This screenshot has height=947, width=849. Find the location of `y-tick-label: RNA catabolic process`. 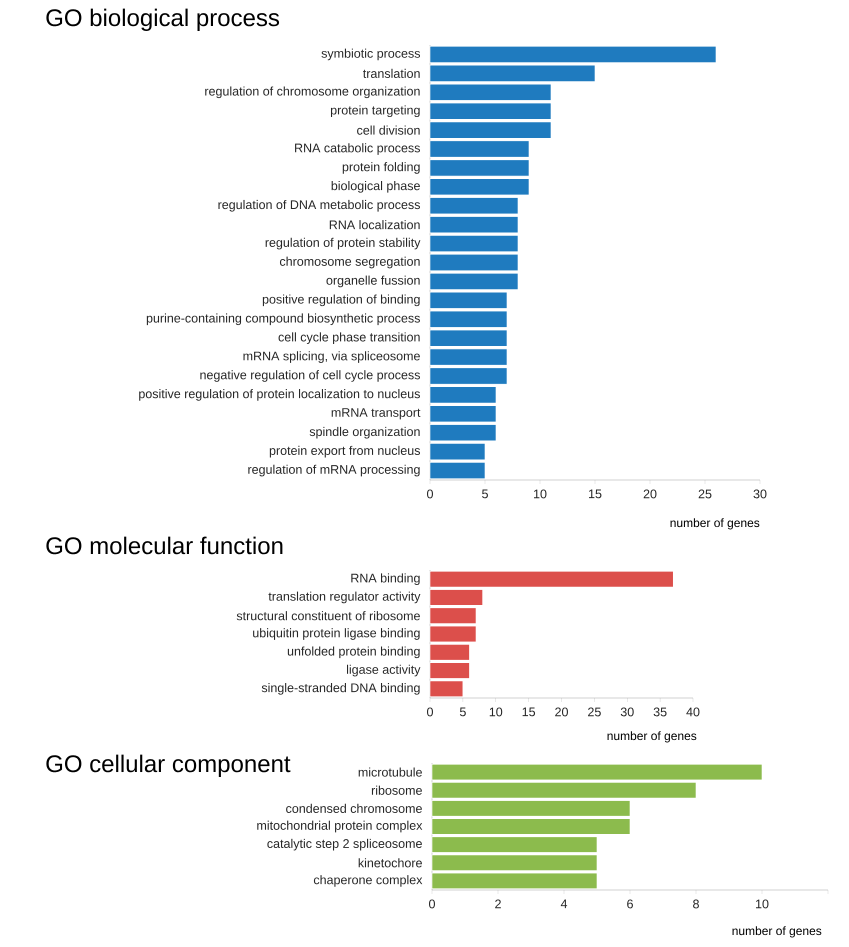

y-tick-label: RNA catabolic process is located at coordinates (357, 149).